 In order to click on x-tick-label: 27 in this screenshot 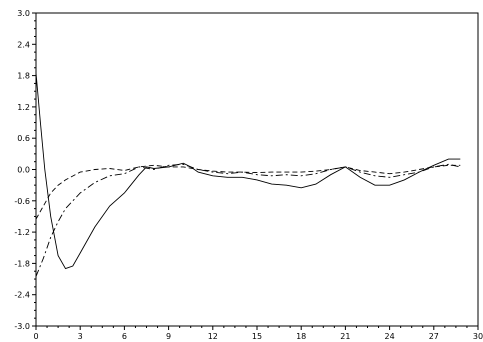, I will do `click(434, 336)`.